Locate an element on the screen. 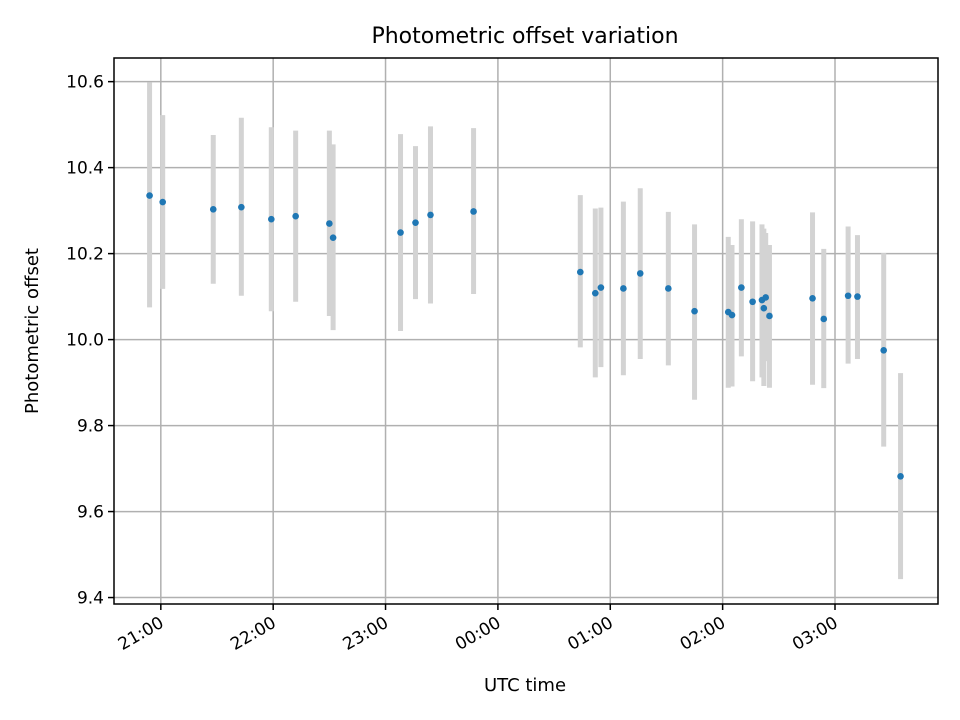 This screenshot has width=960, height=720. y-tick-label: 10.4 is located at coordinates (85, 169).